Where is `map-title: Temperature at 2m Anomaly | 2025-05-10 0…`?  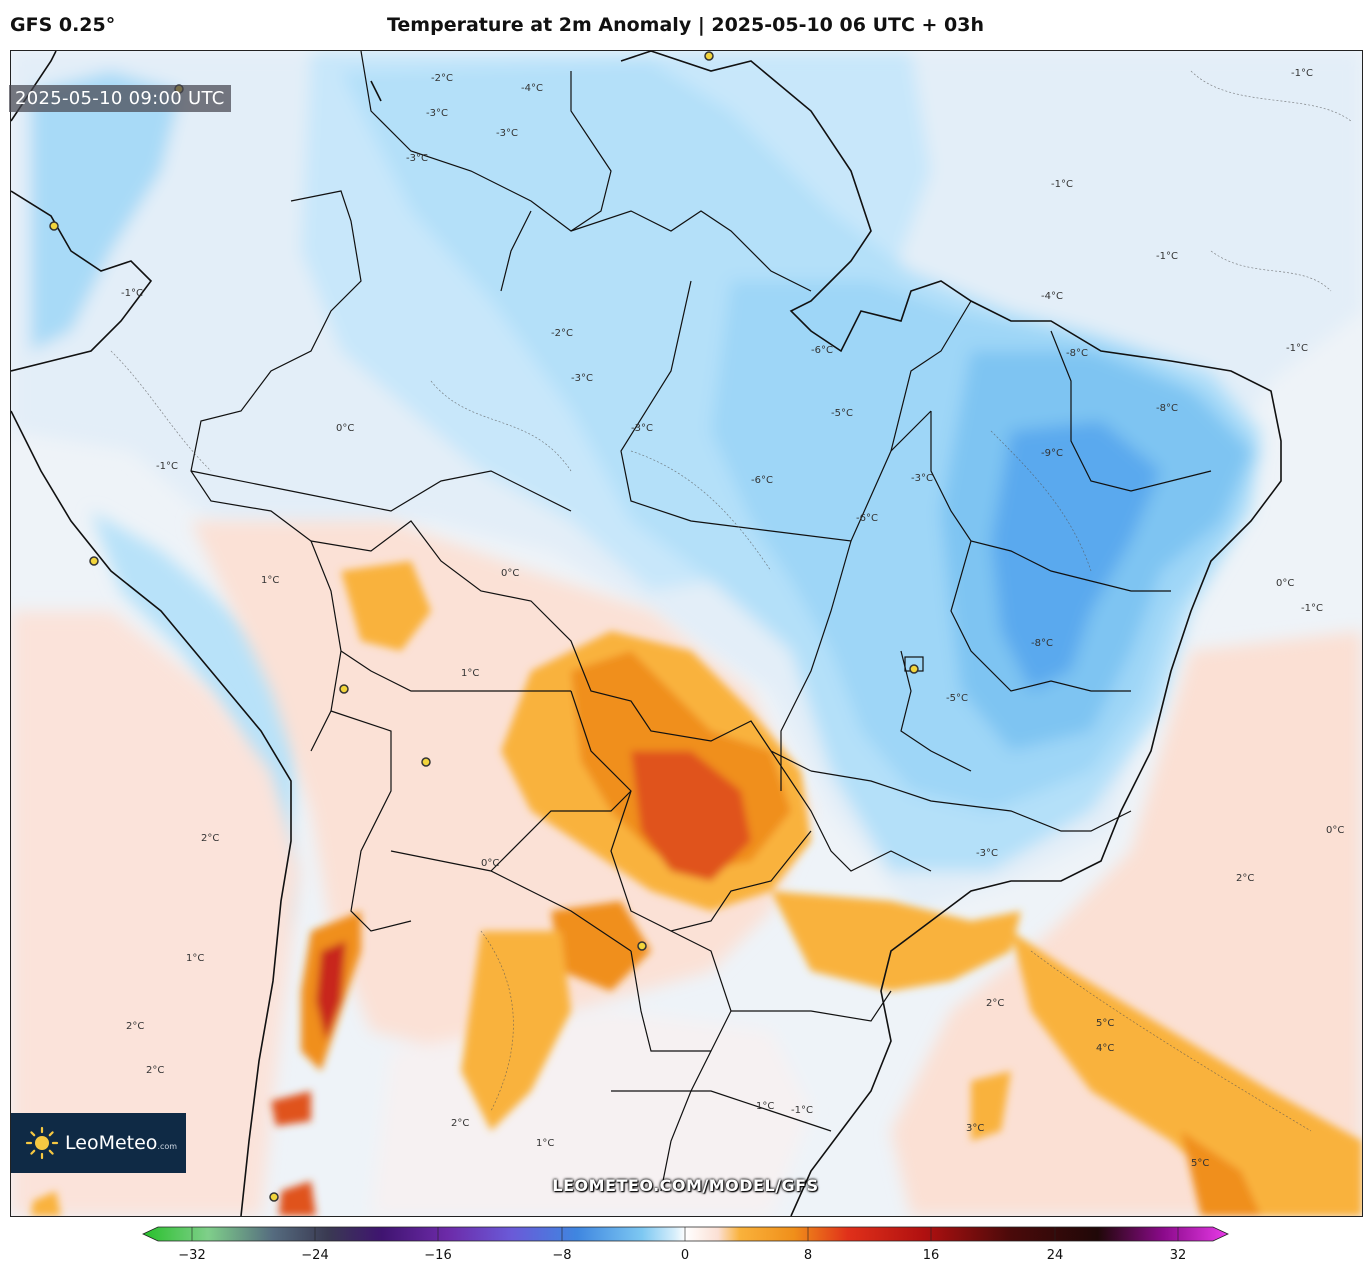
map-title: Temperature at 2m Anomaly | 2025-05-10 0… is located at coordinates (685, 25).